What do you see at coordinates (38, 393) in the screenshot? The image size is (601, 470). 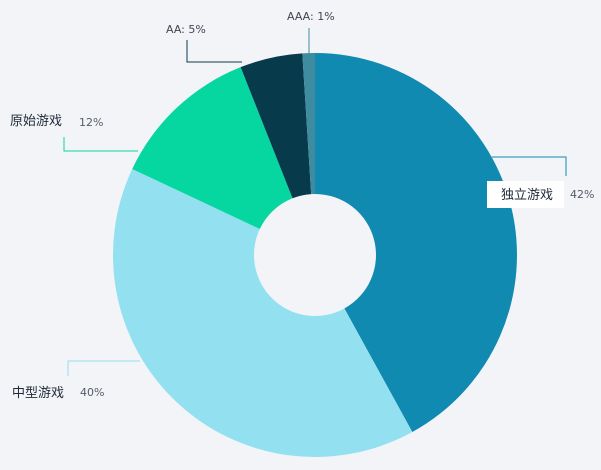 I see `slice-label-2: 中型游戏` at bounding box center [38, 393].